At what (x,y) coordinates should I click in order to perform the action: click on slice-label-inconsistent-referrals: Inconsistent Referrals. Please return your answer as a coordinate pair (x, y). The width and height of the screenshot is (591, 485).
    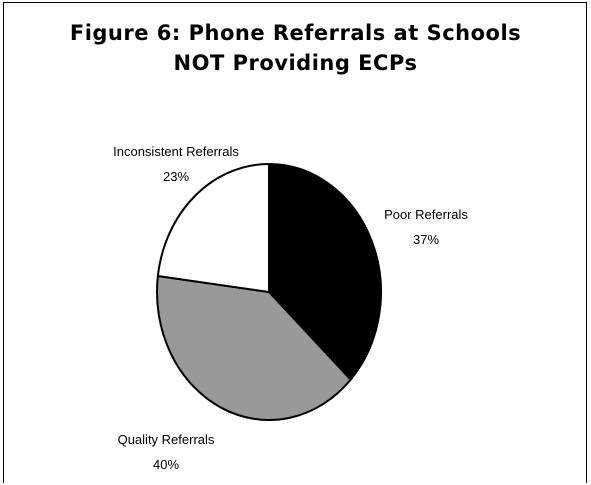
    Looking at the image, I should click on (176, 151).